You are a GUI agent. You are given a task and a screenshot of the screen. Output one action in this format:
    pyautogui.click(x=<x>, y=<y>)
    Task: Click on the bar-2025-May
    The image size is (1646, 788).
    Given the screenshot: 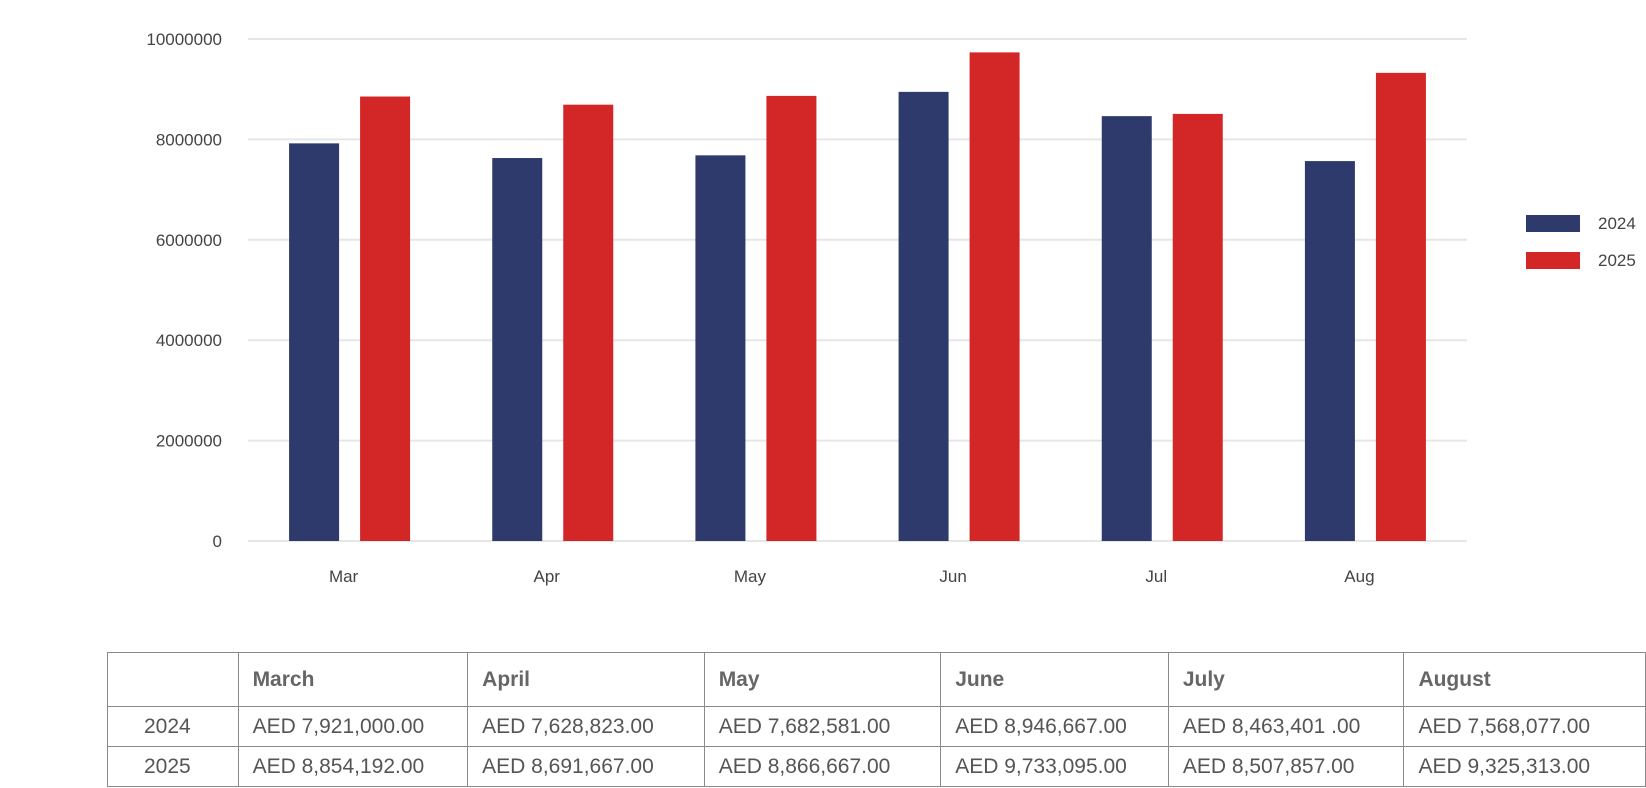 What is the action you would take?
    pyautogui.click(x=791, y=318)
    